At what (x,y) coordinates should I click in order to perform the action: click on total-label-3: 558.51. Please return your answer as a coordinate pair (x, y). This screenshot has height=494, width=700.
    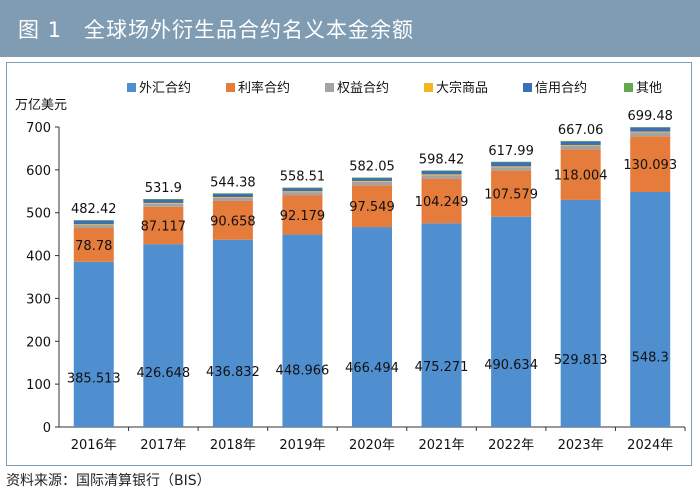
    Looking at the image, I should click on (303, 177).